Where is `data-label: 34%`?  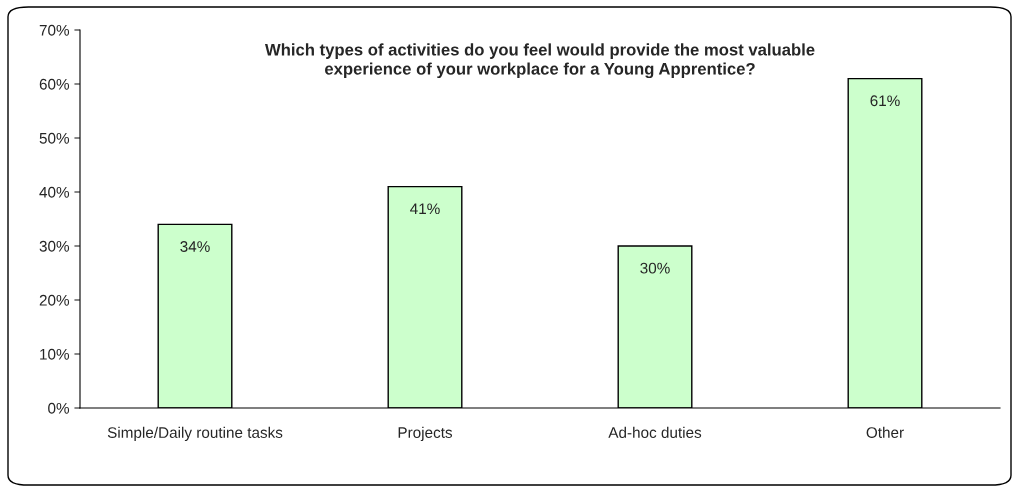
data-label: 34% is located at coordinates (195, 246).